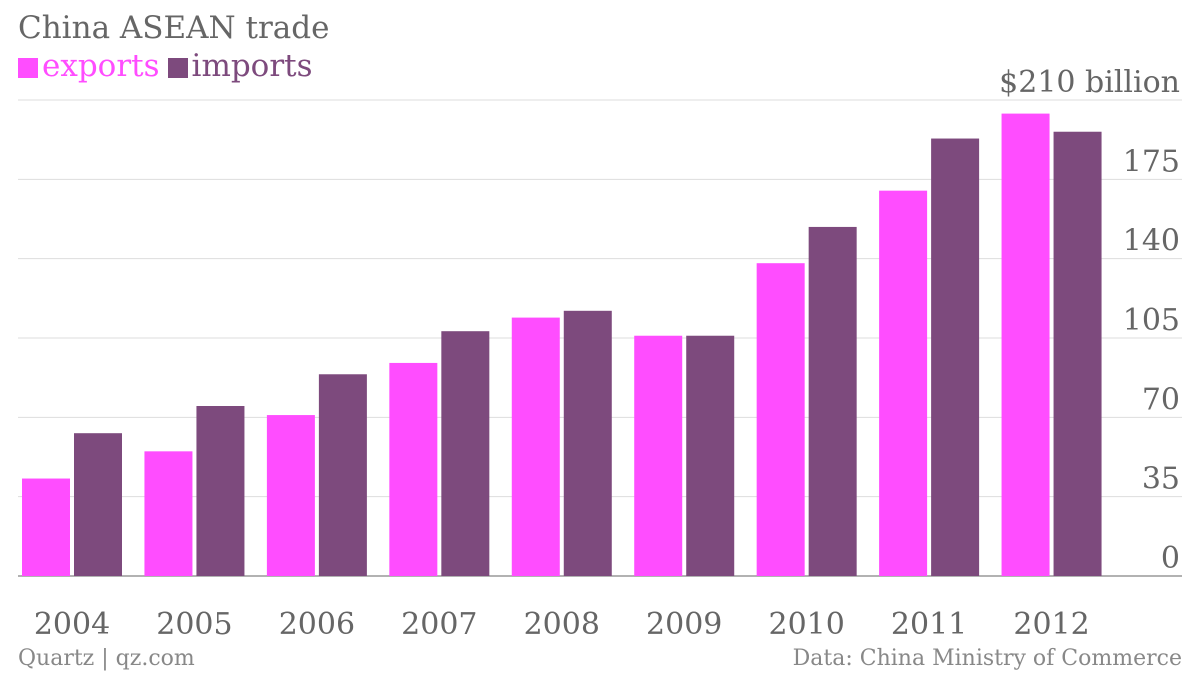 The image size is (1200, 676). I want to click on bar-exports-2011, so click(903, 383).